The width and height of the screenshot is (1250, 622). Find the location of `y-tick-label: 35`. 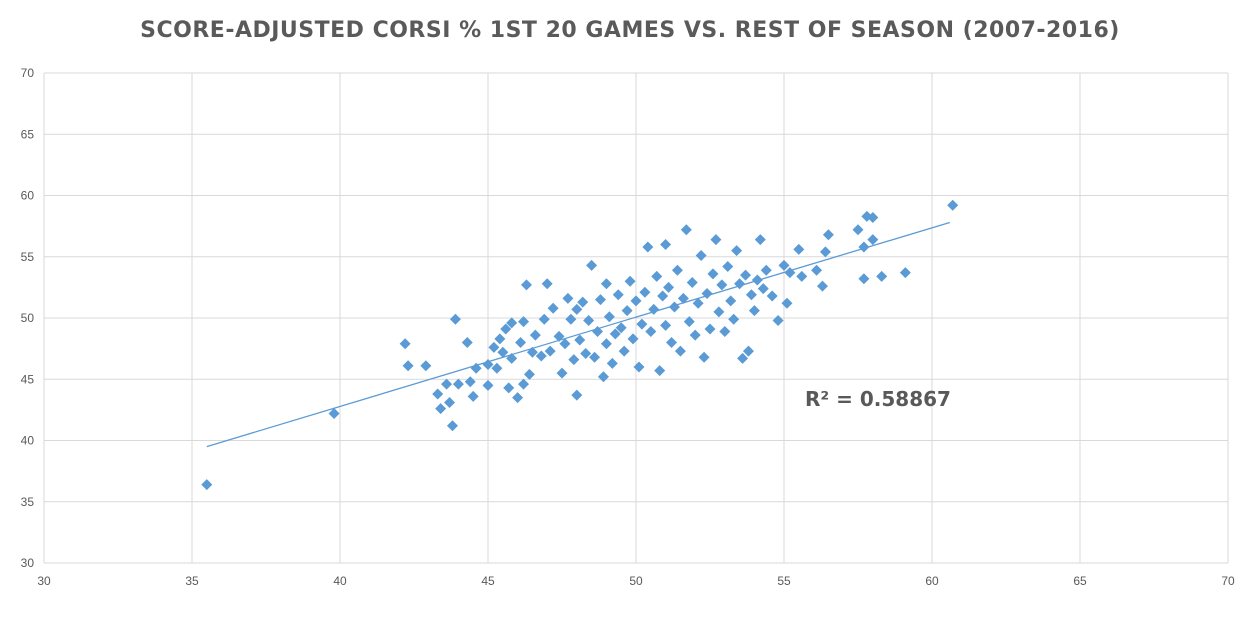

y-tick-label: 35 is located at coordinates (28, 502).